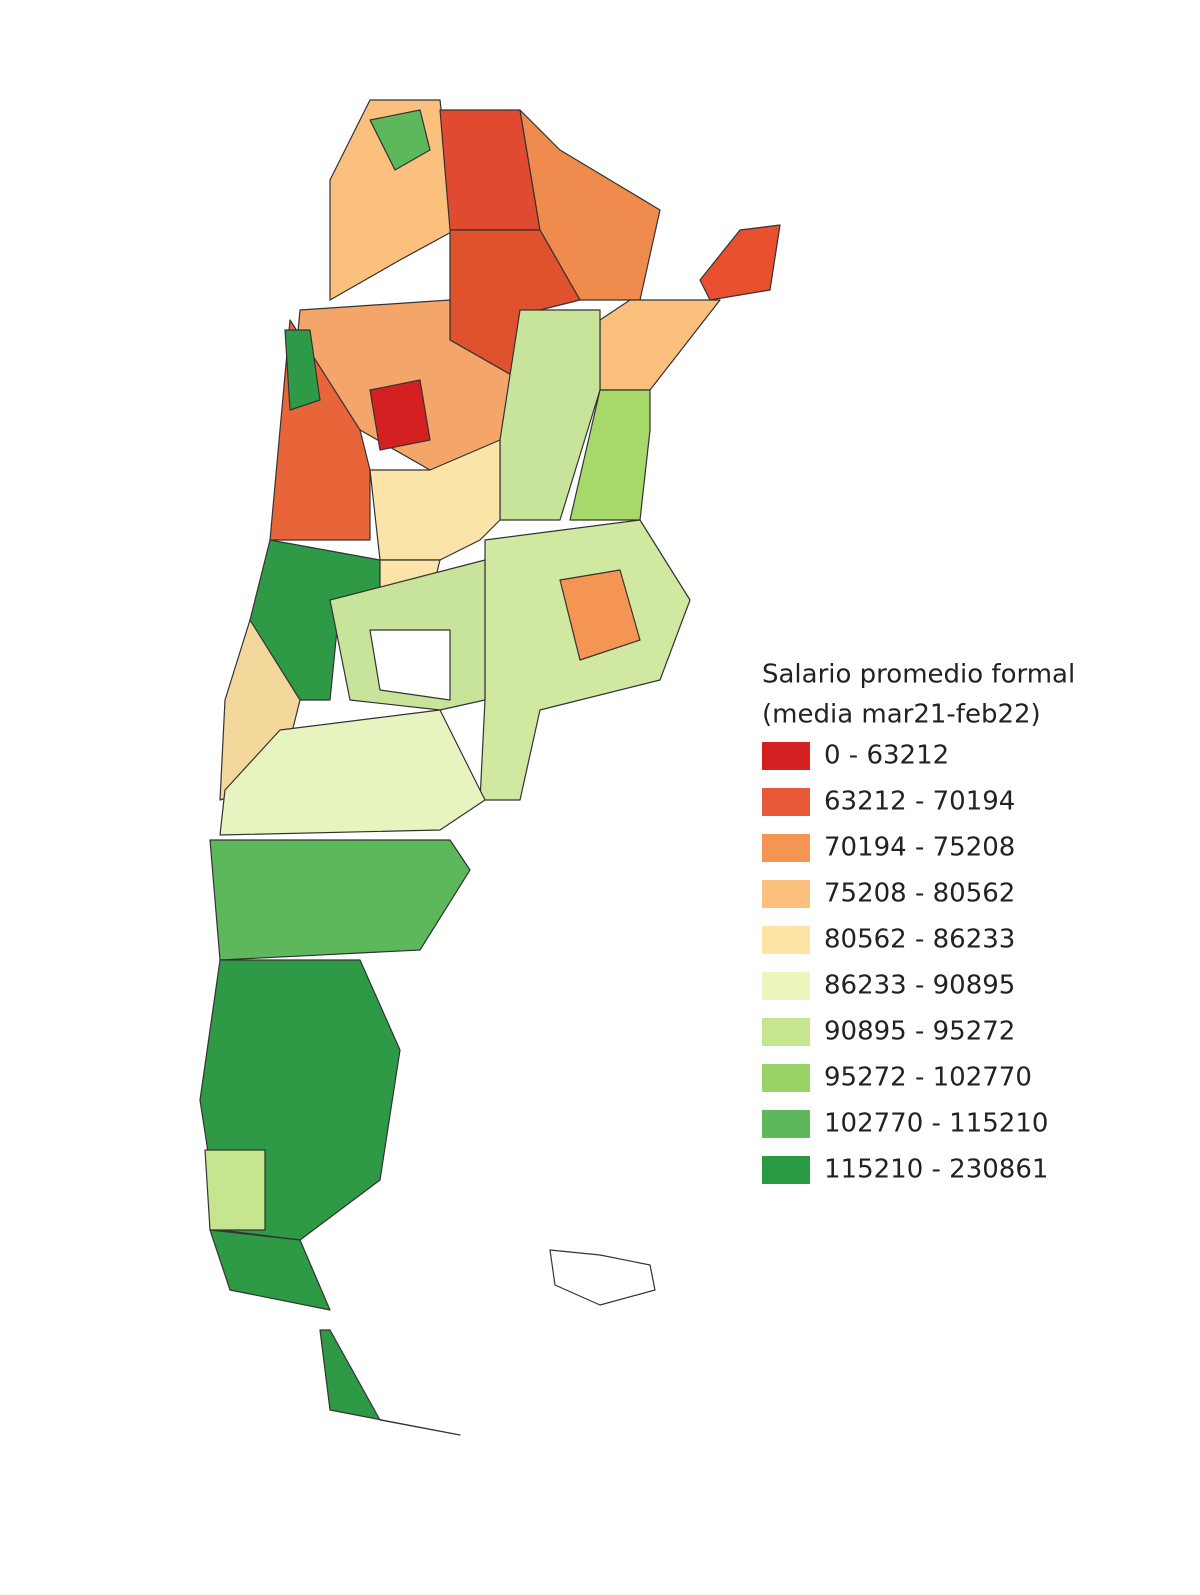 This screenshot has width=1200, height=1595. Describe the element at coordinates (936, 1124) in the screenshot. I see `legend-label: 102770 - 115210` at that location.